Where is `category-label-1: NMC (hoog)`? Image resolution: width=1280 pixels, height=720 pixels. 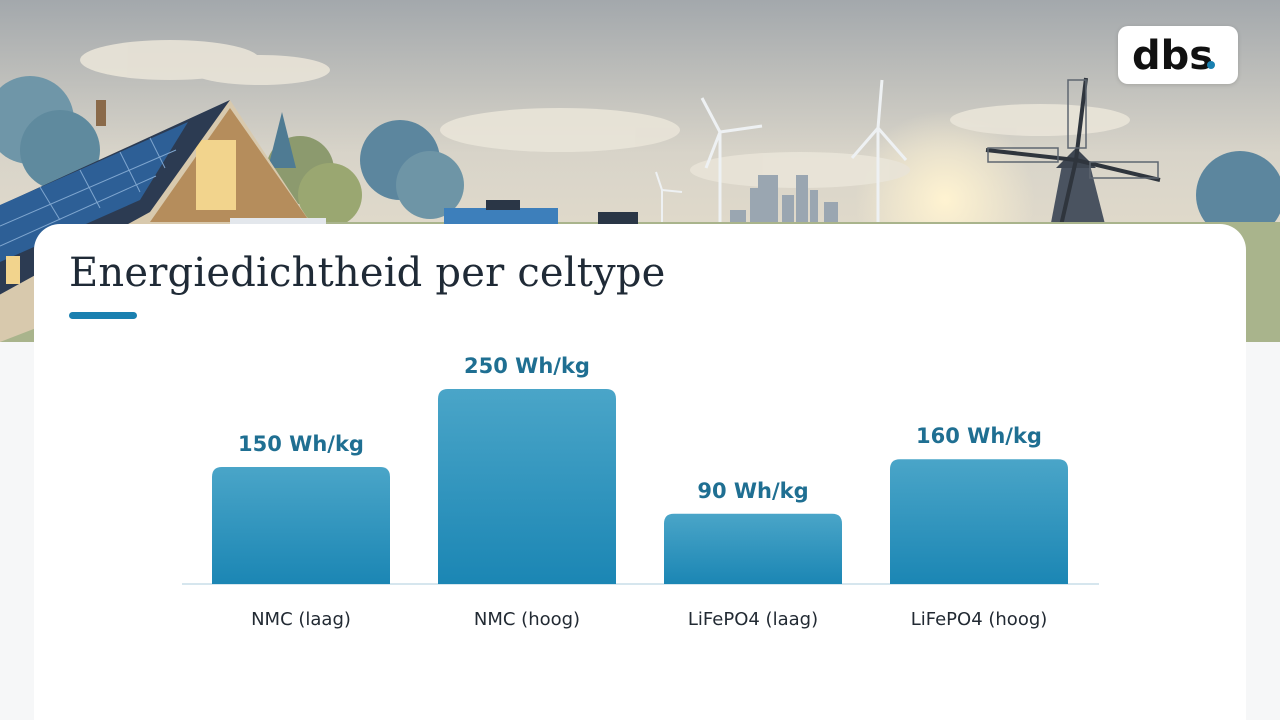
category-label-1: NMC (hoog) is located at coordinates (527, 619).